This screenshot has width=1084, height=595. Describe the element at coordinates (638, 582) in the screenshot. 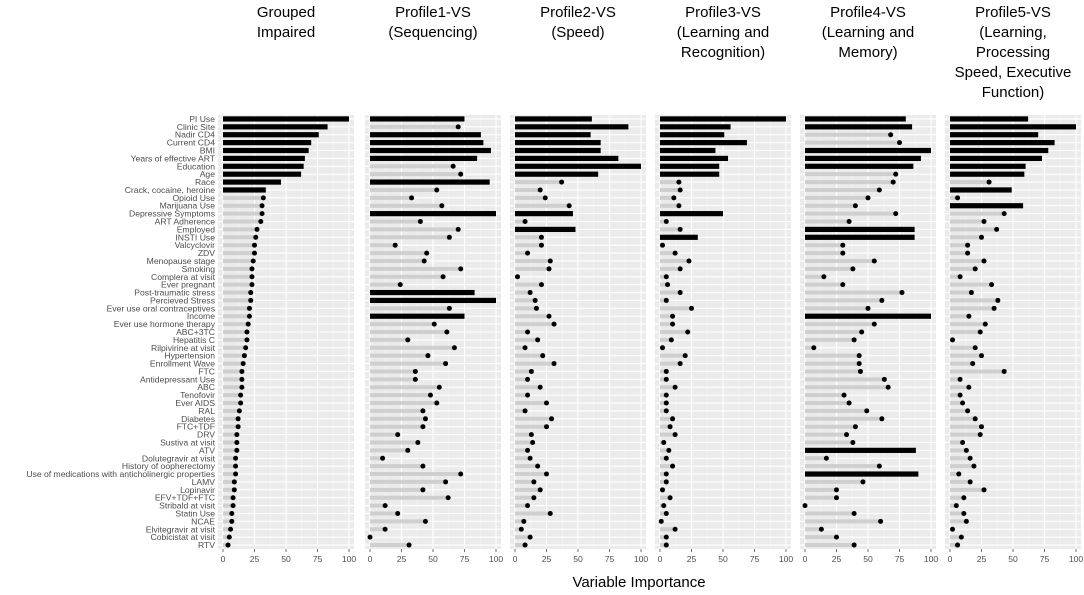

I see `x-axis-title: Variable Importance` at that location.